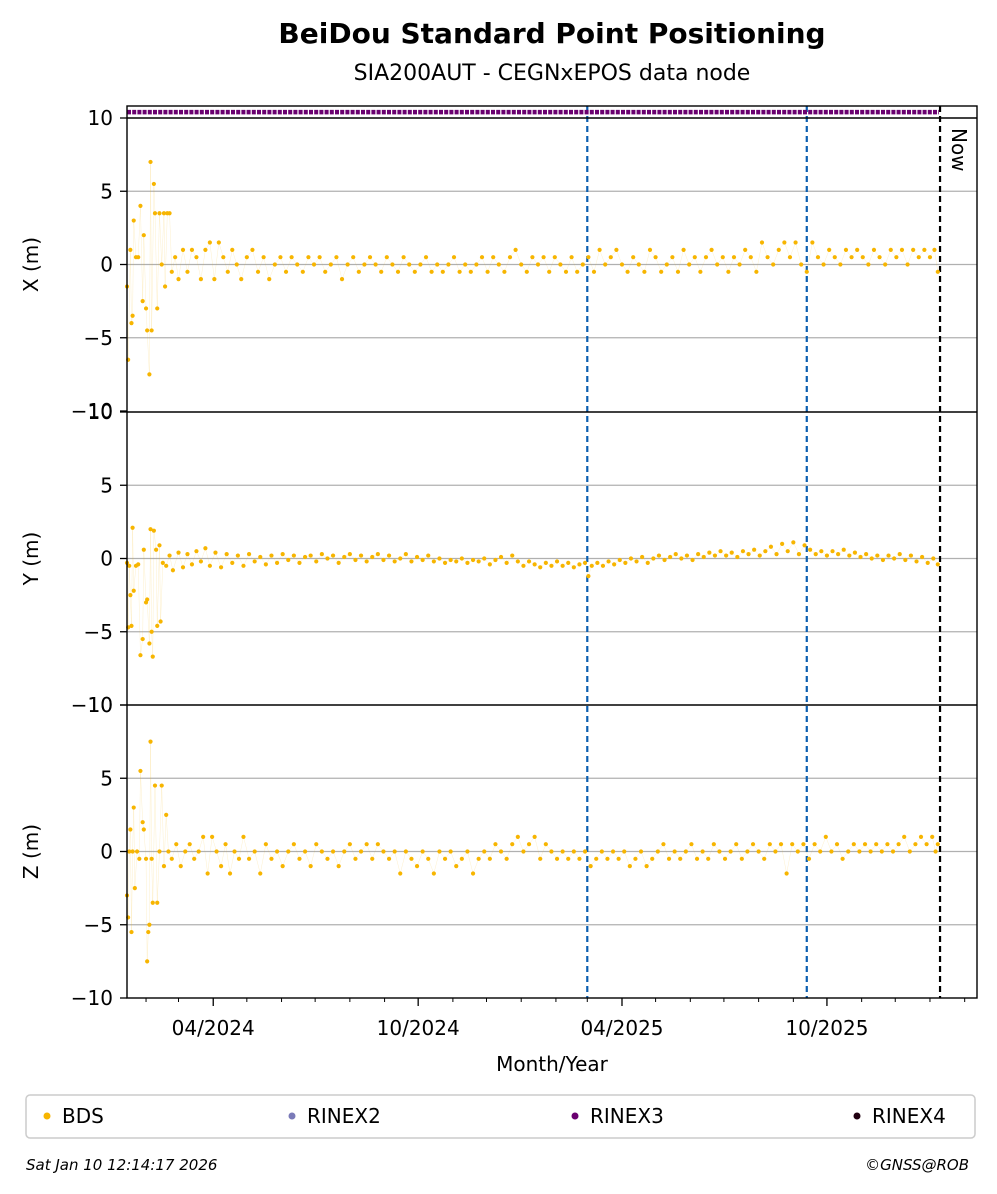 The height and width of the screenshot is (1194, 997). Describe the element at coordinates (121, 1165) in the screenshot. I see `footer-timestamp: Sat Jan 10 12:14:17 2026` at that location.